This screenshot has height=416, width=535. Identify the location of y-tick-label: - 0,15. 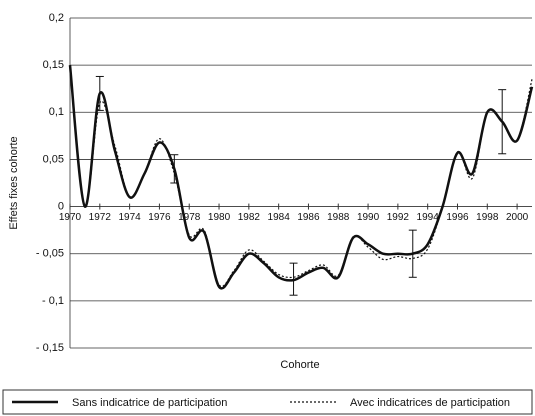
(50, 348).